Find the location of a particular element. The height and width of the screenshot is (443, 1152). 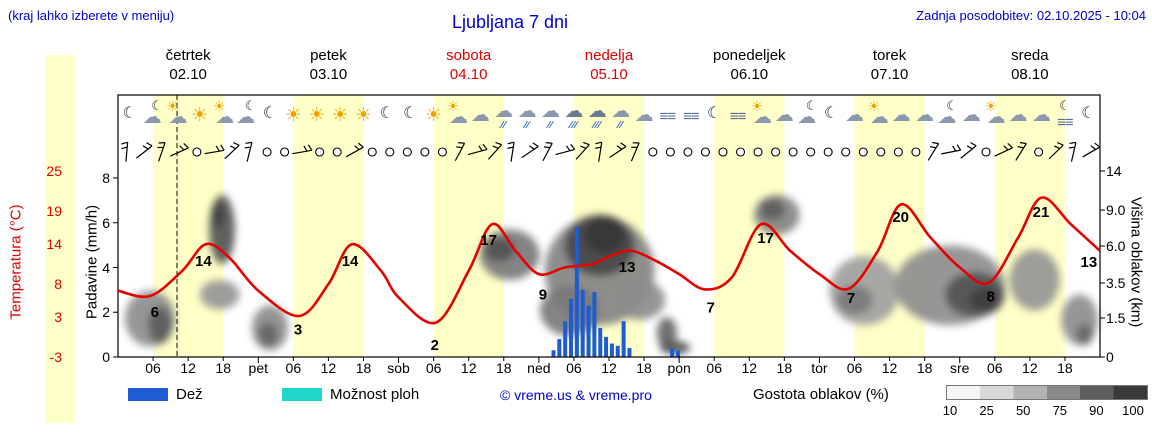

showers-legend-label: Možnost ploh is located at coordinates (375, 394).